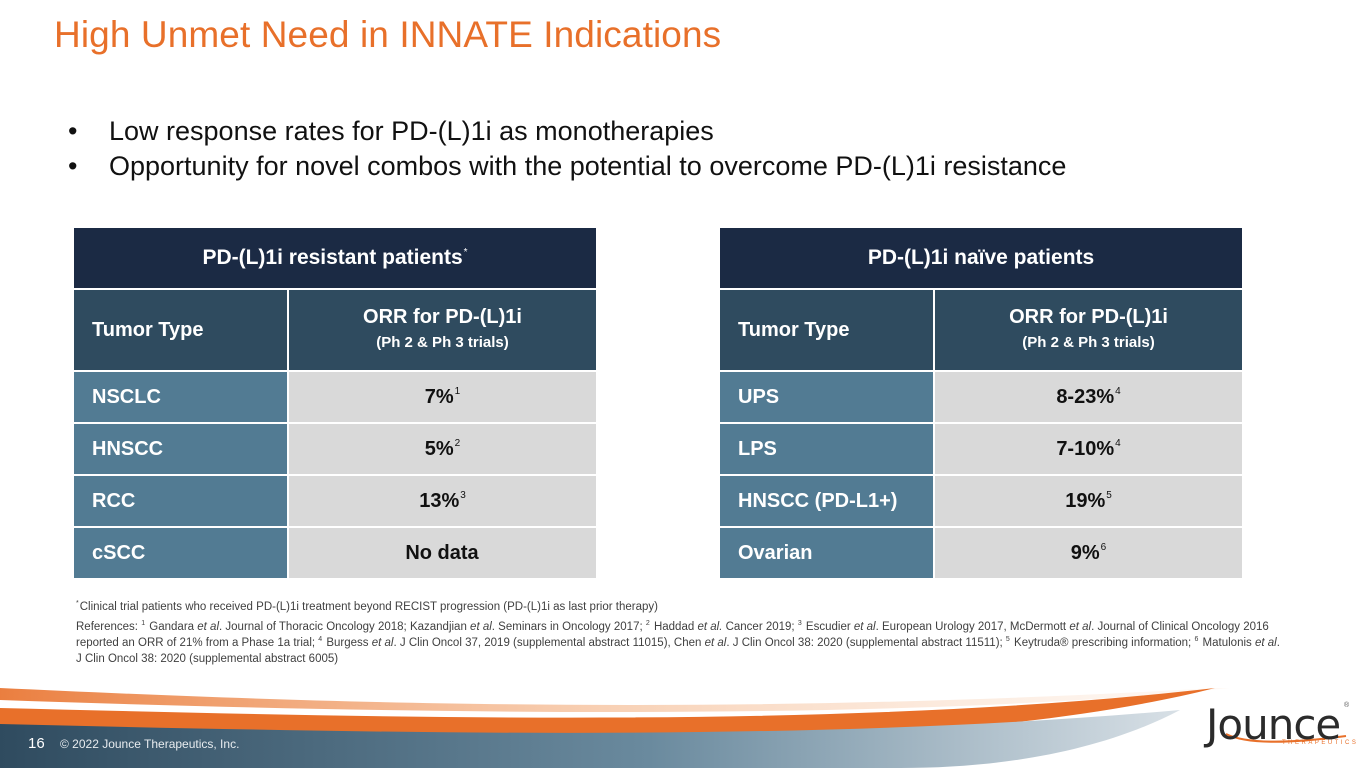 The image size is (1365, 768). Describe the element at coordinates (826, 449) in the screenshot. I see `tumor-type-cell: LPS` at that location.